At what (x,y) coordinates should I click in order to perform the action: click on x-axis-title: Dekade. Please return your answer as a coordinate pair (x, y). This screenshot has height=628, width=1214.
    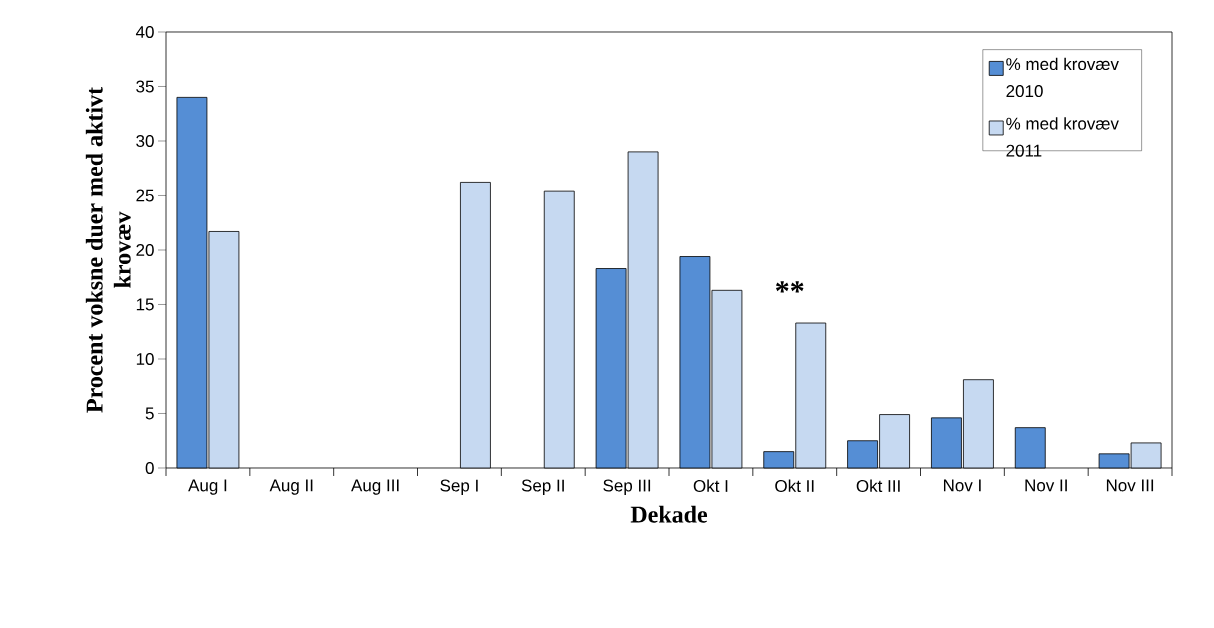
    Looking at the image, I should click on (669, 514).